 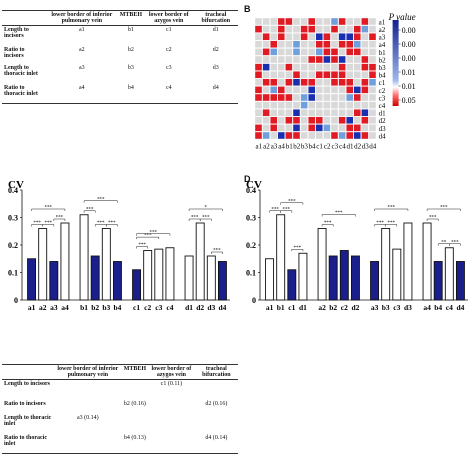 I want to click on heatmap-row-label: c4, so click(x=382, y=106).